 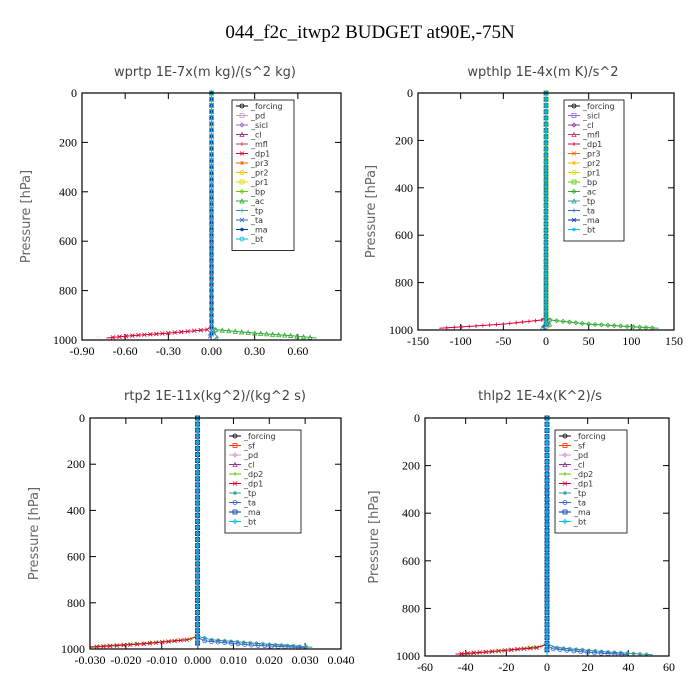 What do you see at coordinates (211, 351) in the screenshot?
I see `x-tick-label: 0.00` at bounding box center [211, 351].